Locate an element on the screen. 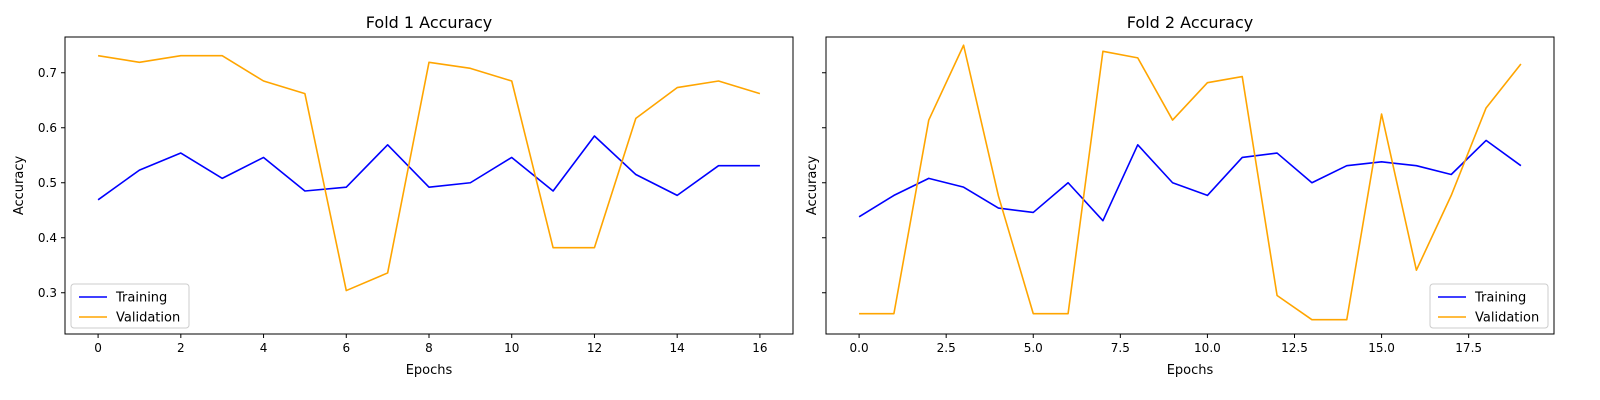 The image size is (1600, 400). x-tick-label: 10 is located at coordinates (511, 348).